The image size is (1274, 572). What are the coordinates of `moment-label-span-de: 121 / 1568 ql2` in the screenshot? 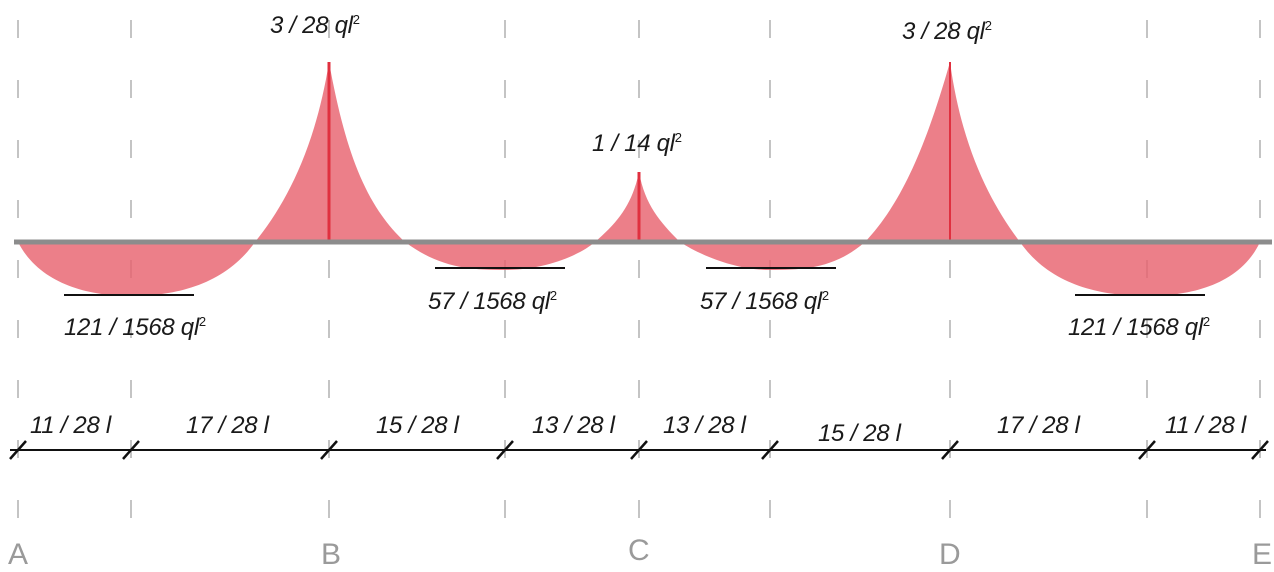 It's located at (1139, 327).